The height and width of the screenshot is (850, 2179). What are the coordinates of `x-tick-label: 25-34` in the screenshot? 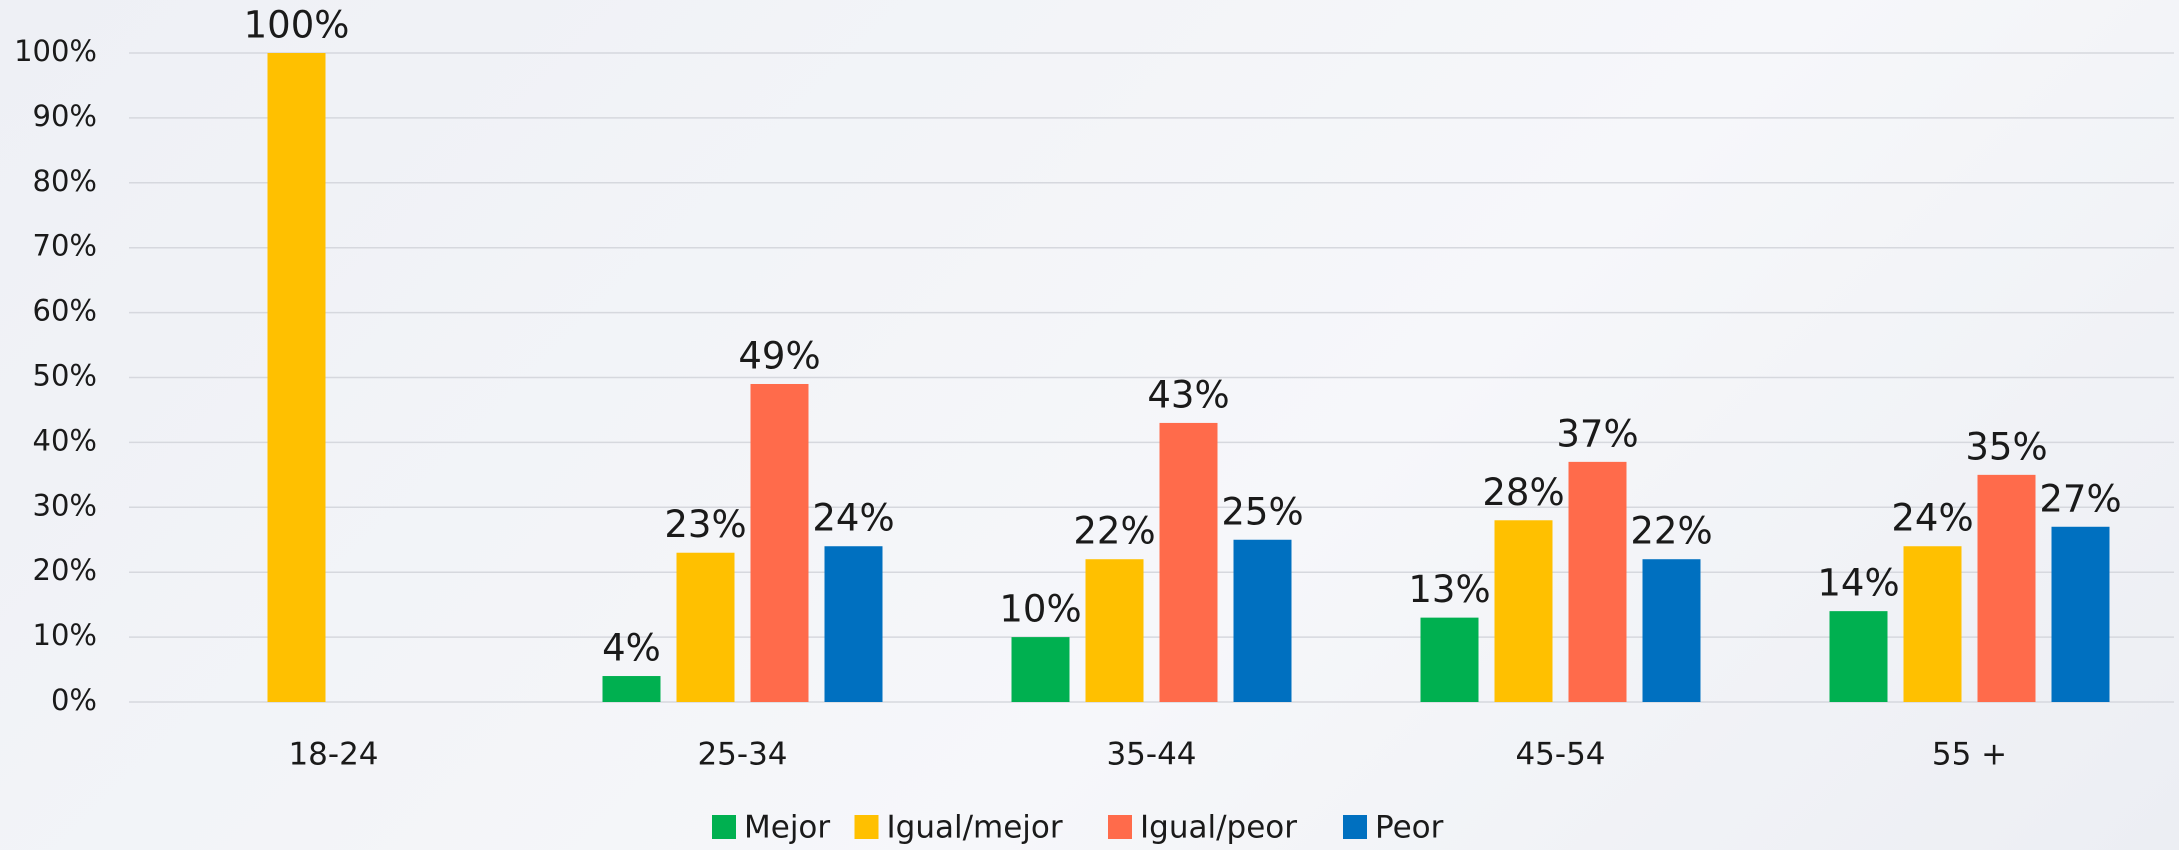 It's located at (742, 755).